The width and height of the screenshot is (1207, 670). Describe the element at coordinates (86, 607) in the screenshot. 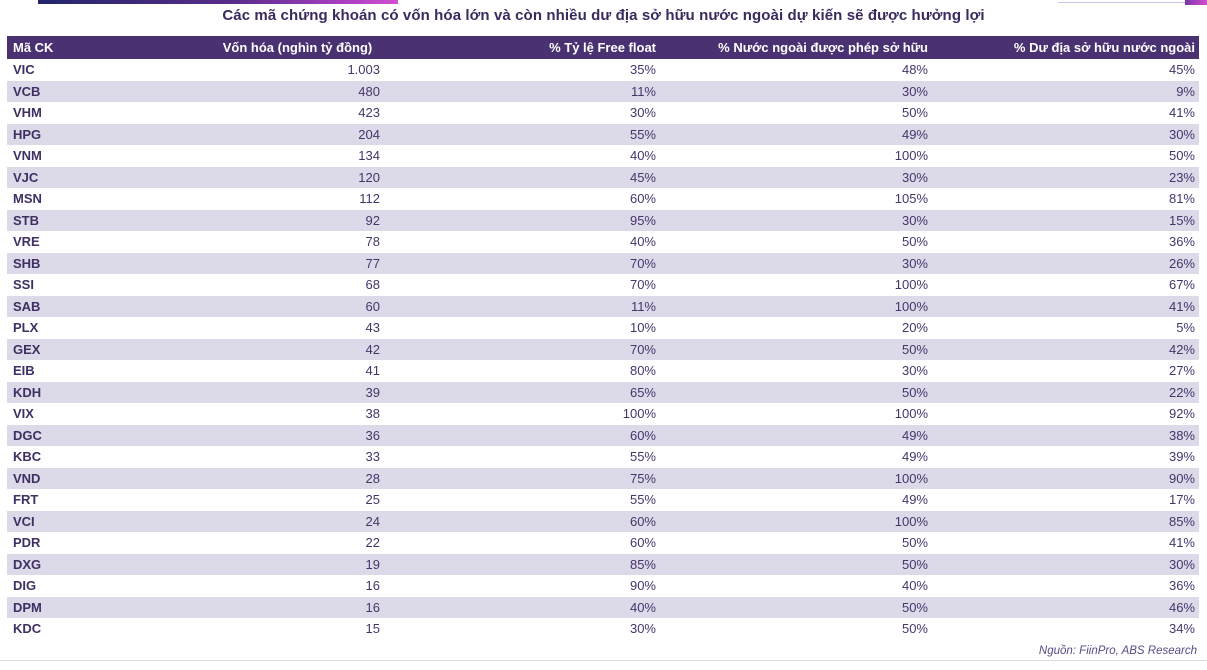

I see `ticker-cell: DPM` at that location.